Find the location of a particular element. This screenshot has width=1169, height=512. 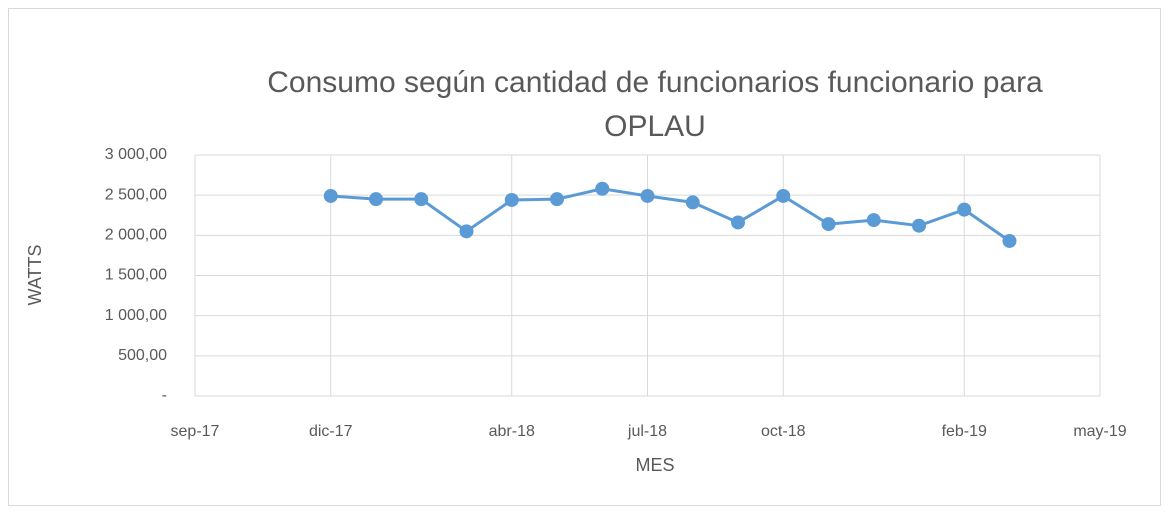

x-tick-label: oct-18 is located at coordinates (783, 431).